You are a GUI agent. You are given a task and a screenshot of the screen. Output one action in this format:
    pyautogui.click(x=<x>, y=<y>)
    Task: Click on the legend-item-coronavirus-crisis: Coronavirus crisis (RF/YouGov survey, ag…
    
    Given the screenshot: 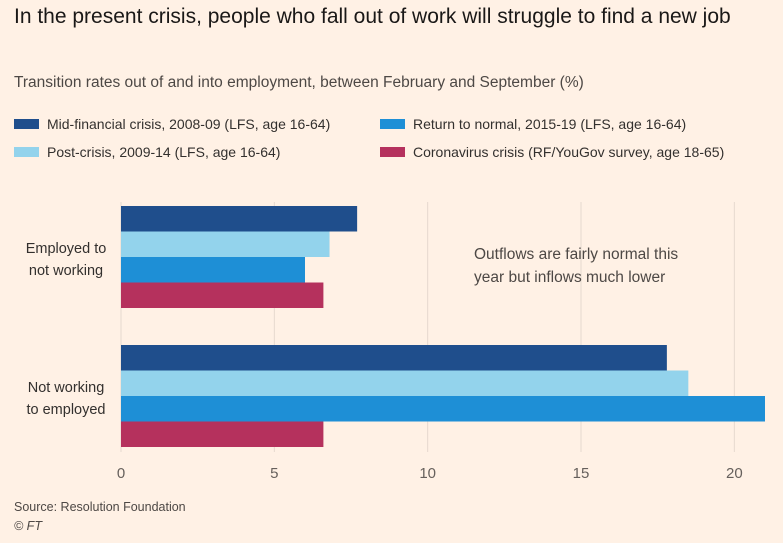 What is the action you would take?
    pyautogui.click(x=552, y=152)
    